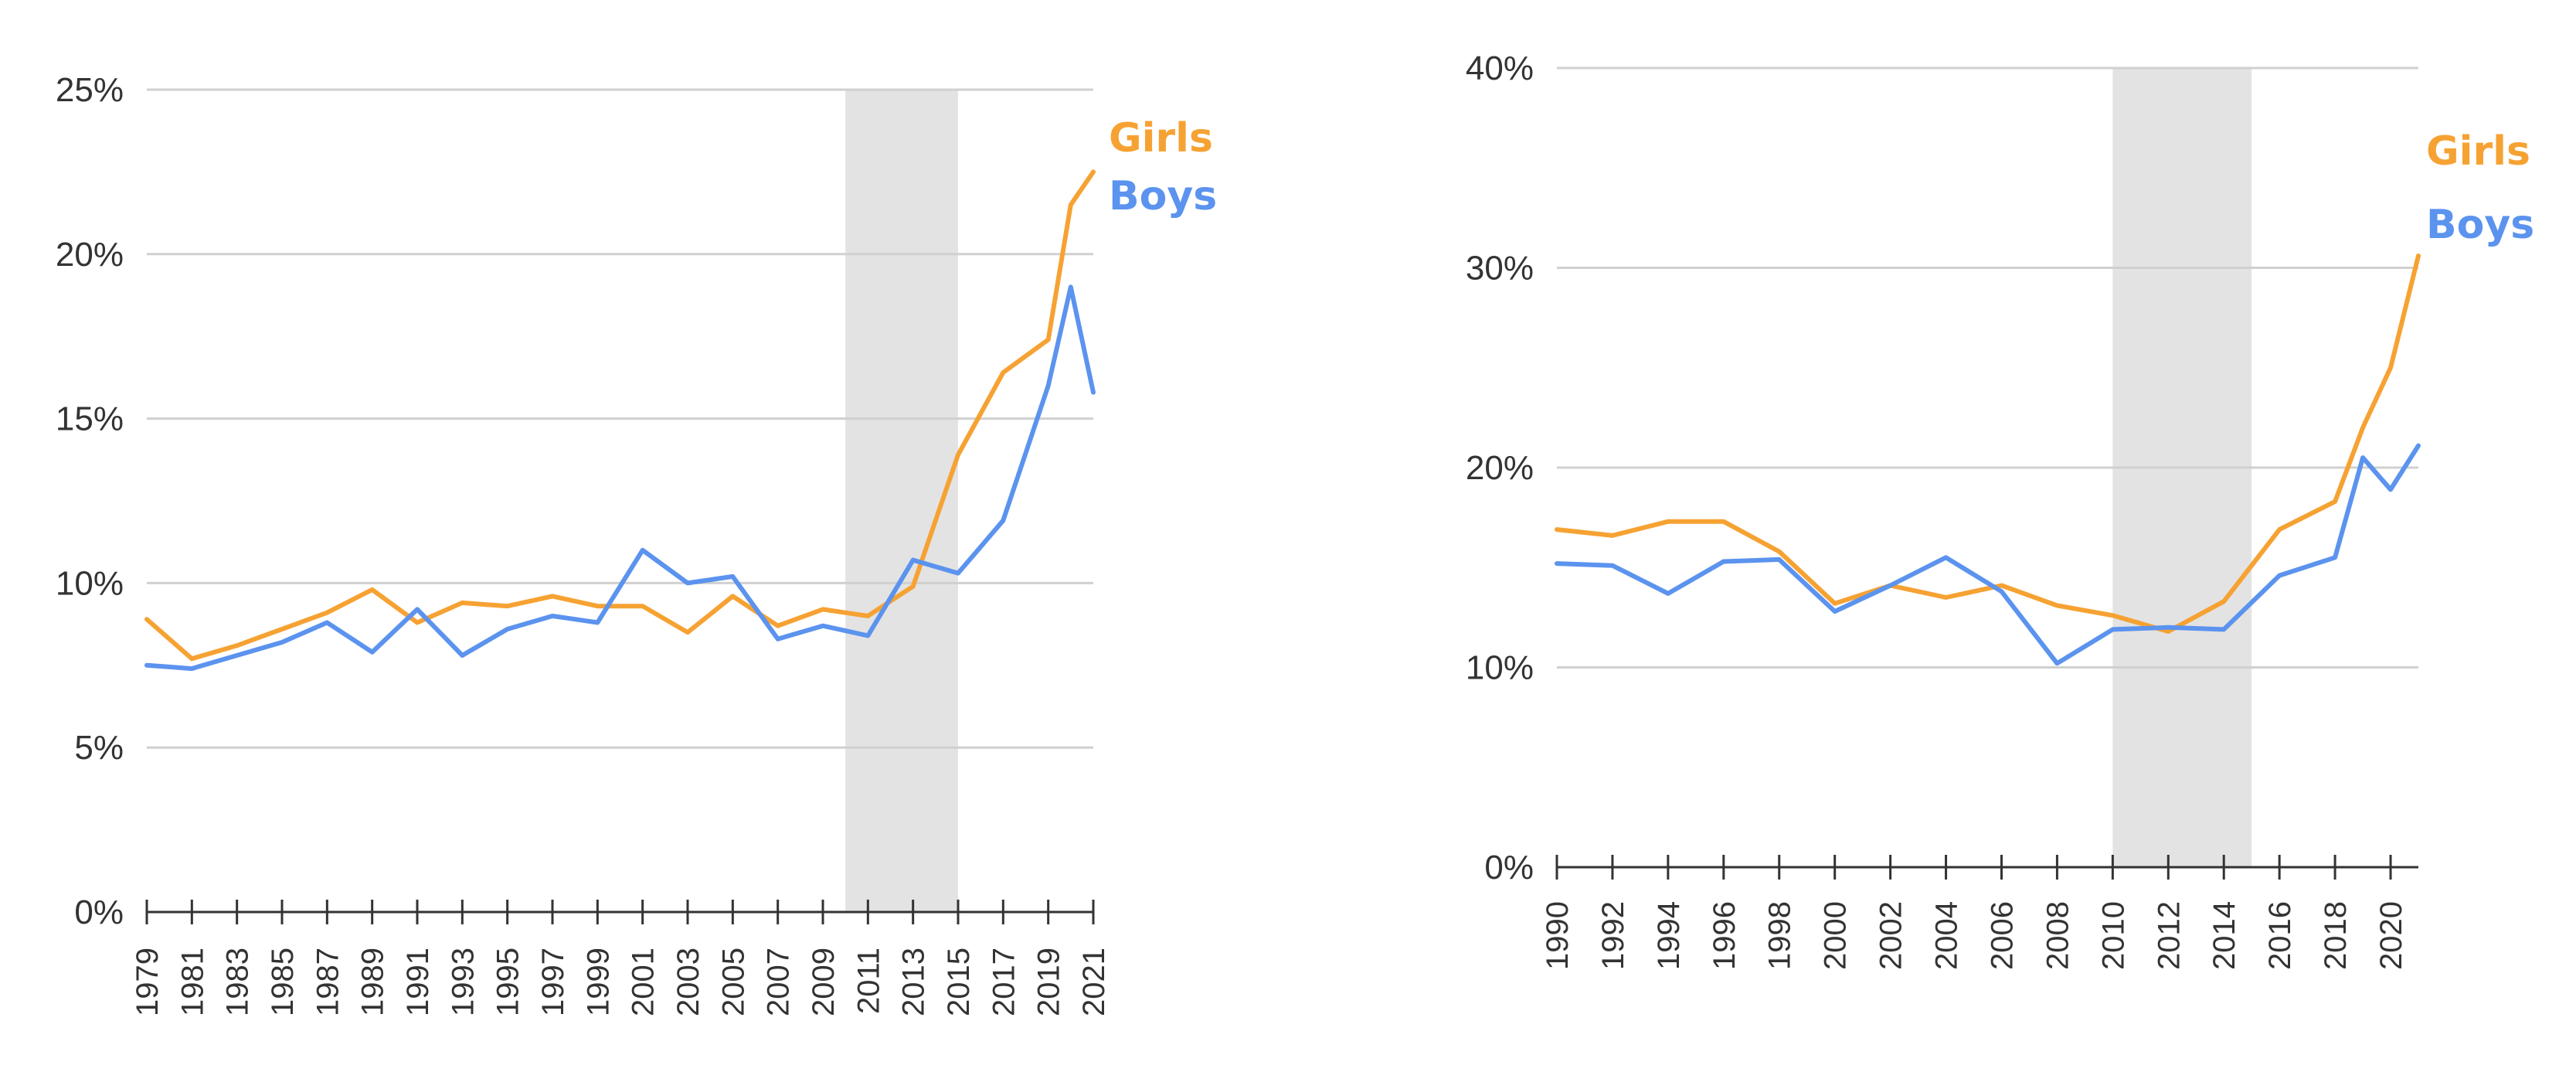 The image size is (2576, 1089). Describe the element at coordinates (1004, 982) in the screenshot. I see `x-tick-label: 2017` at that location.